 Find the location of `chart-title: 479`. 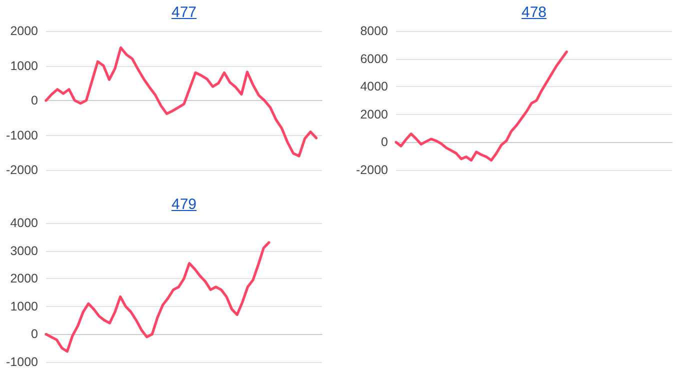

chart-title: 479 is located at coordinates (184, 204).